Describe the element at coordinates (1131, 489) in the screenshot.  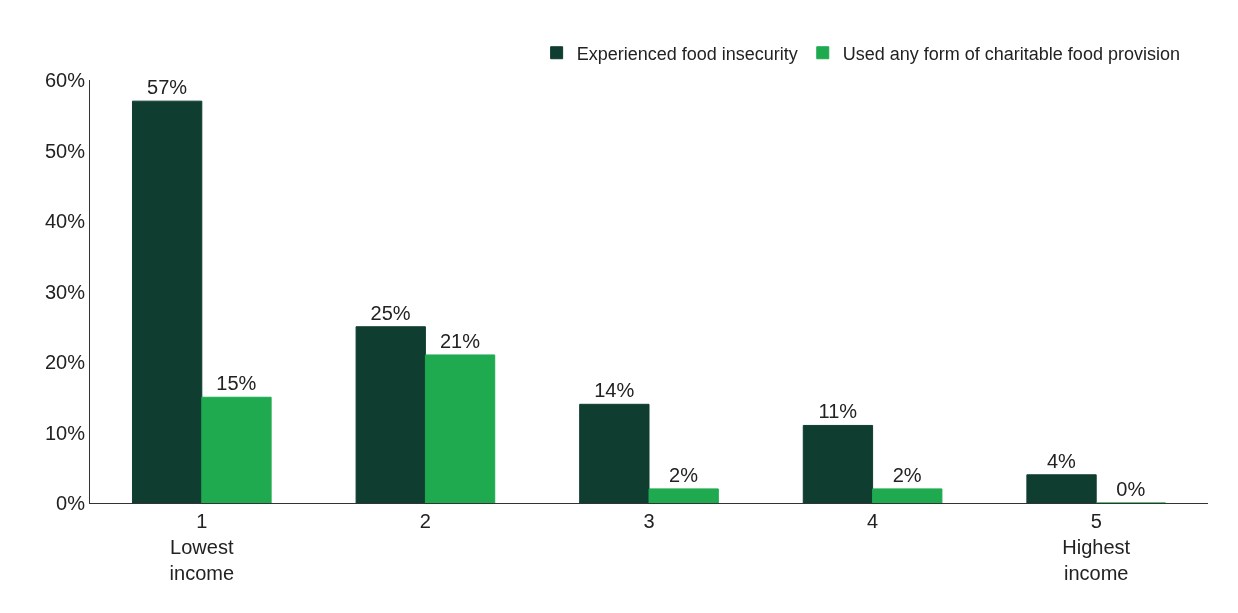
I see `data-label: 0%` at that location.